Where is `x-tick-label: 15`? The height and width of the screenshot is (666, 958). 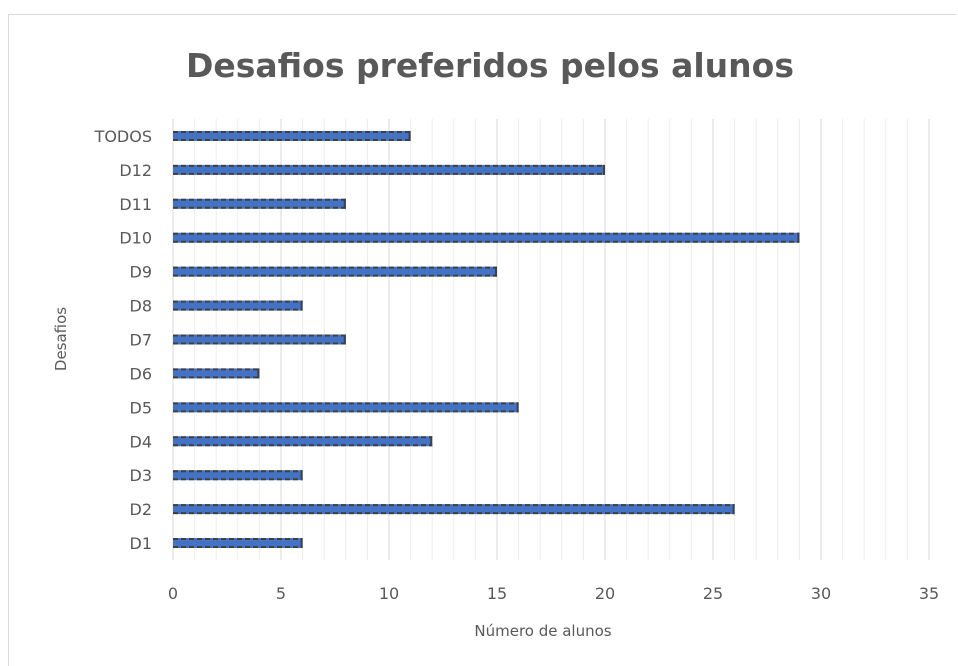 x-tick-label: 15 is located at coordinates (497, 593).